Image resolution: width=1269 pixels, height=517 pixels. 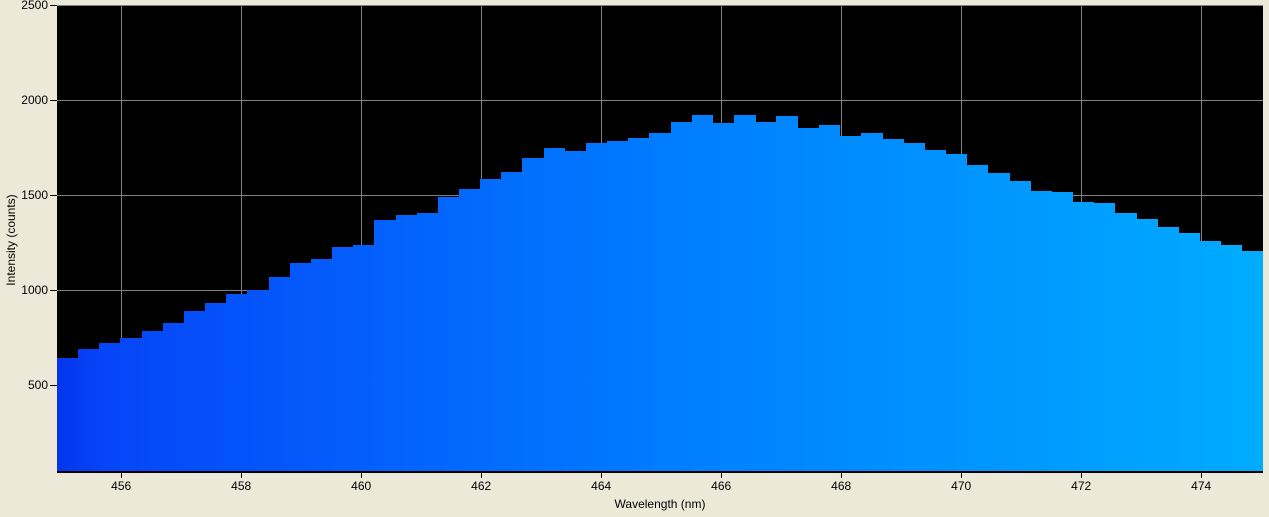 I want to click on y-tick-label: 2500, so click(x=34, y=6).